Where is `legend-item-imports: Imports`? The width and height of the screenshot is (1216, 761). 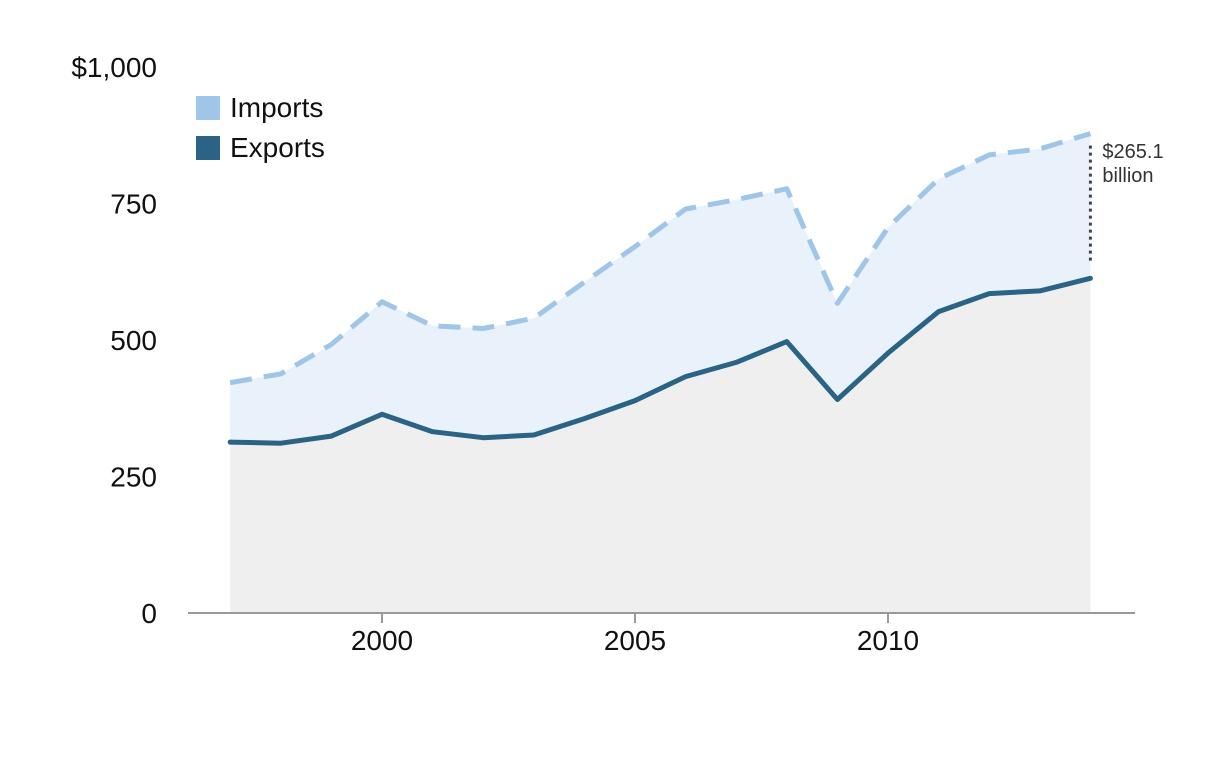
legend-item-imports: Imports is located at coordinates (259, 107).